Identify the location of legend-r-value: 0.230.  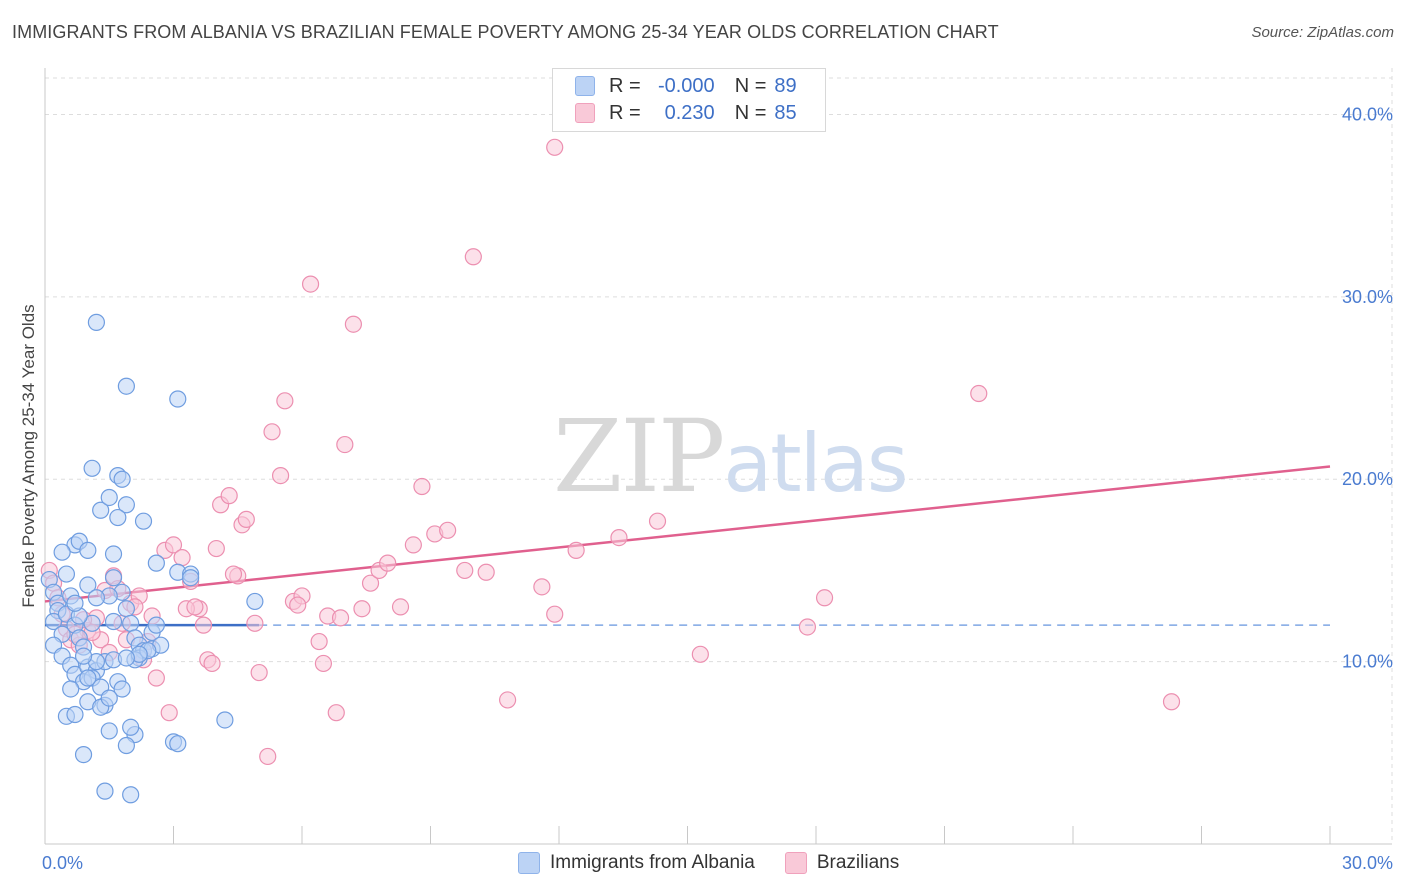
(689, 112).